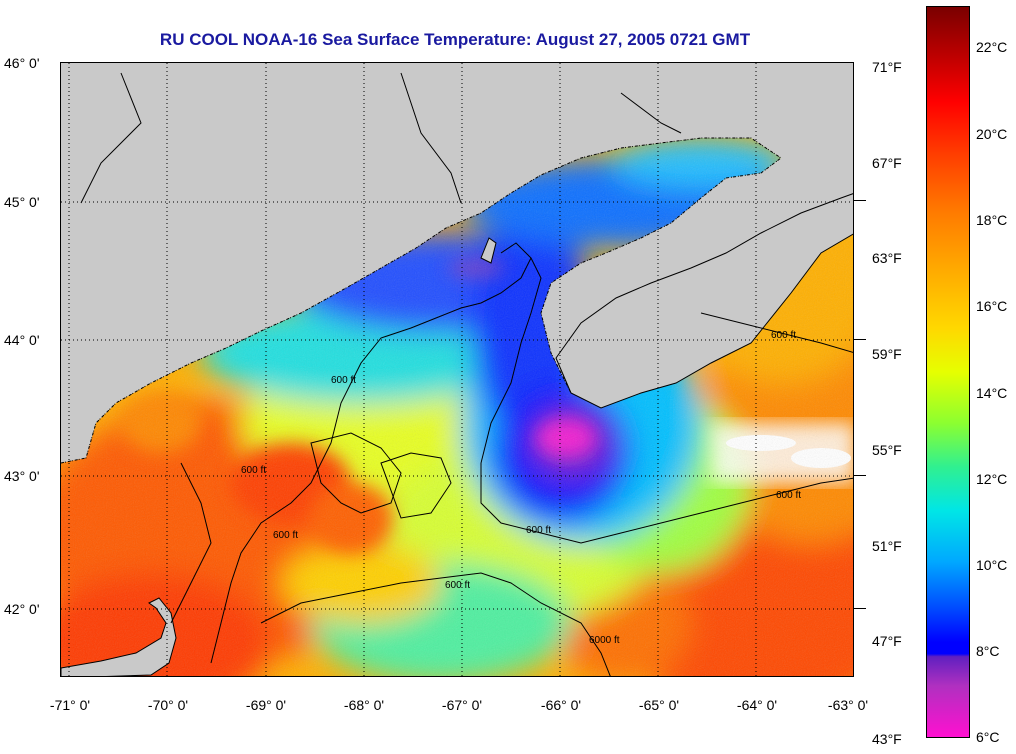  Describe the element at coordinates (992, 47) in the screenshot. I see `colorbar-c-label: 22°C` at that location.